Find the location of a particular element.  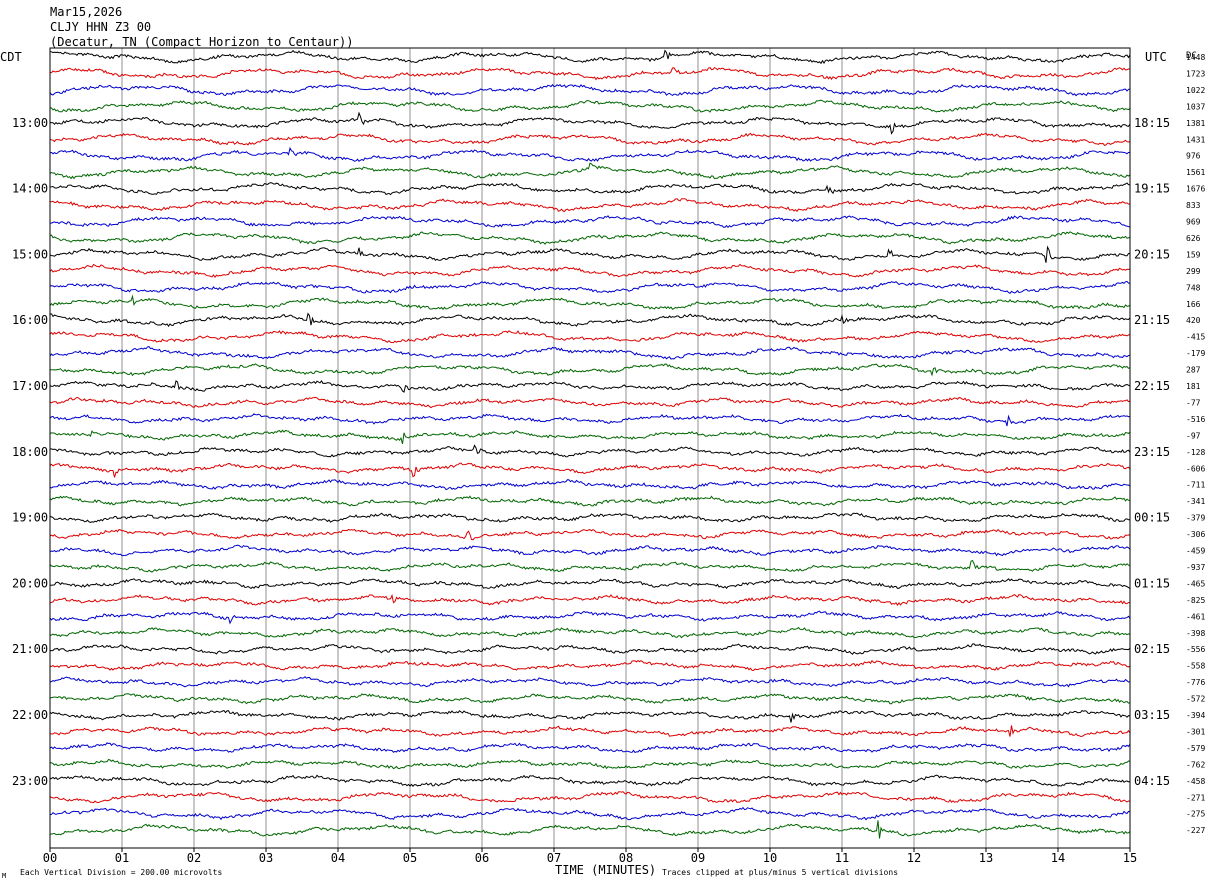

x-tick-label: 09 is located at coordinates (698, 858).